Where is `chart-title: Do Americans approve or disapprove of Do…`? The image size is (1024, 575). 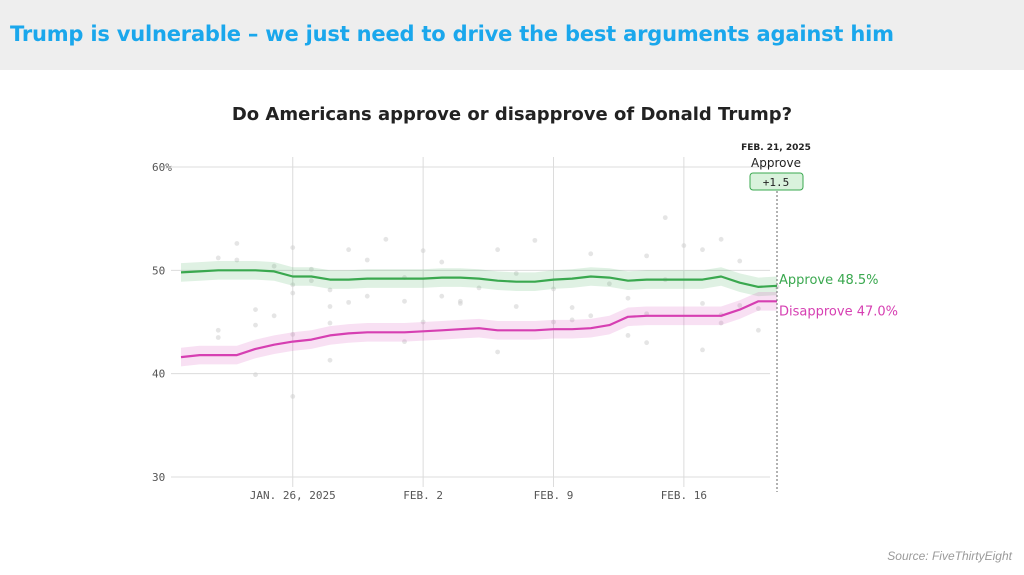
chart-title: Do Americans approve or disapprove of Do… is located at coordinates (512, 114).